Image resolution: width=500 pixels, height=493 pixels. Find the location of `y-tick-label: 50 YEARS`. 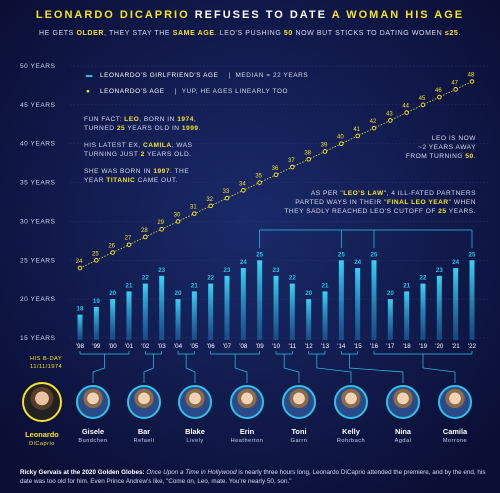

y-tick-label: 50 YEARS is located at coordinates (38, 66).